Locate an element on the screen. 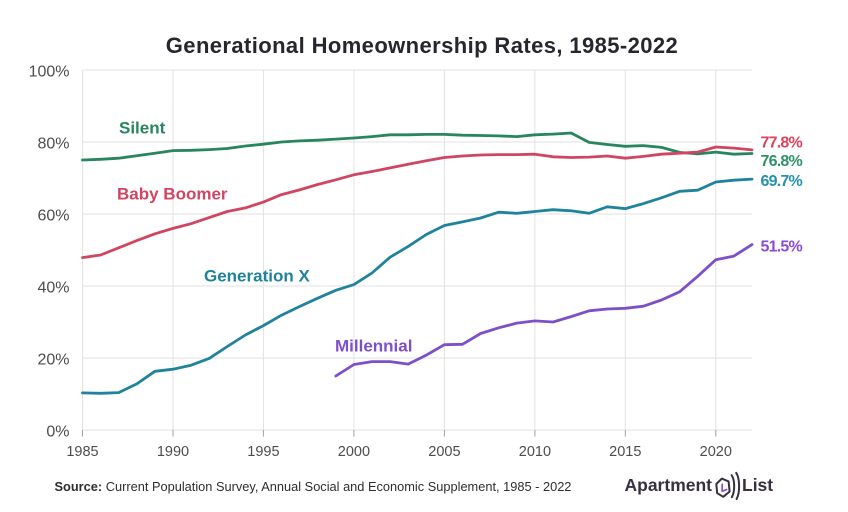 The image size is (848, 512). svg-text: 2020 is located at coordinates (716, 452).